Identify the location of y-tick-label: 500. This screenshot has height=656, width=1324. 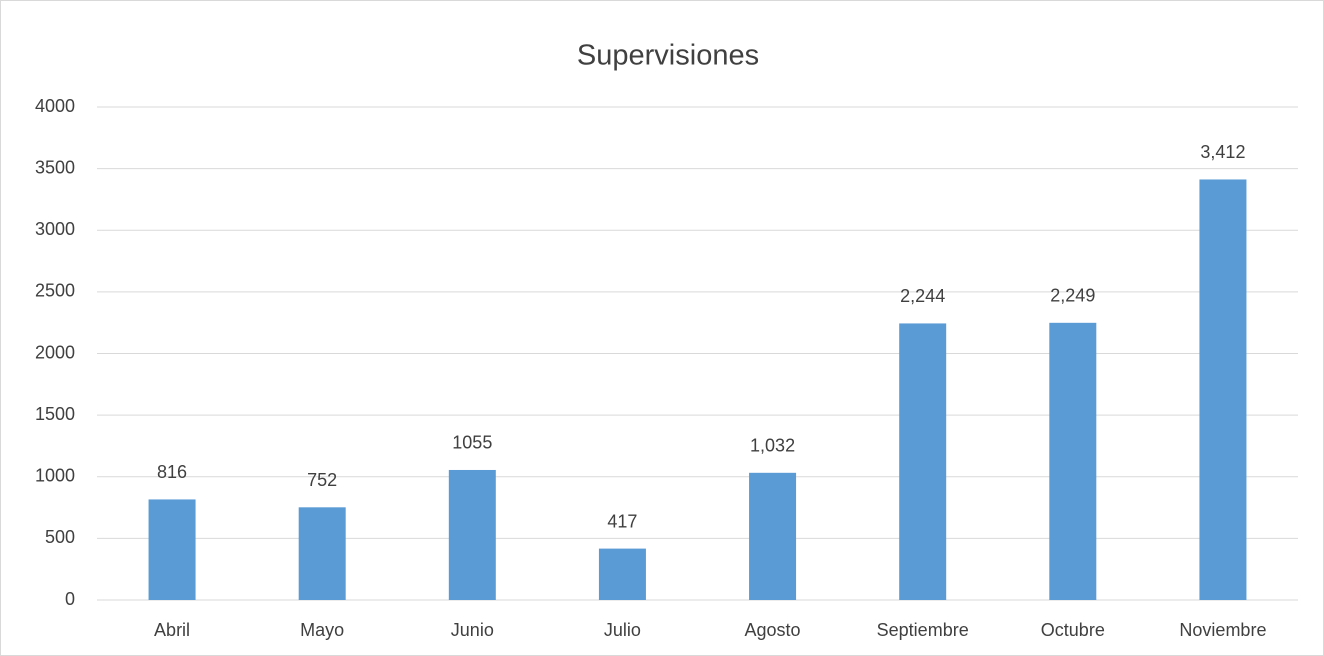
(60, 537).